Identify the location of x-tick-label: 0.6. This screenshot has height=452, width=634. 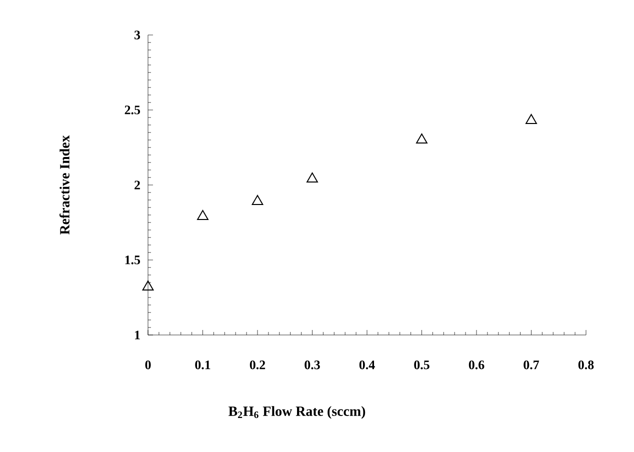
(476, 365).